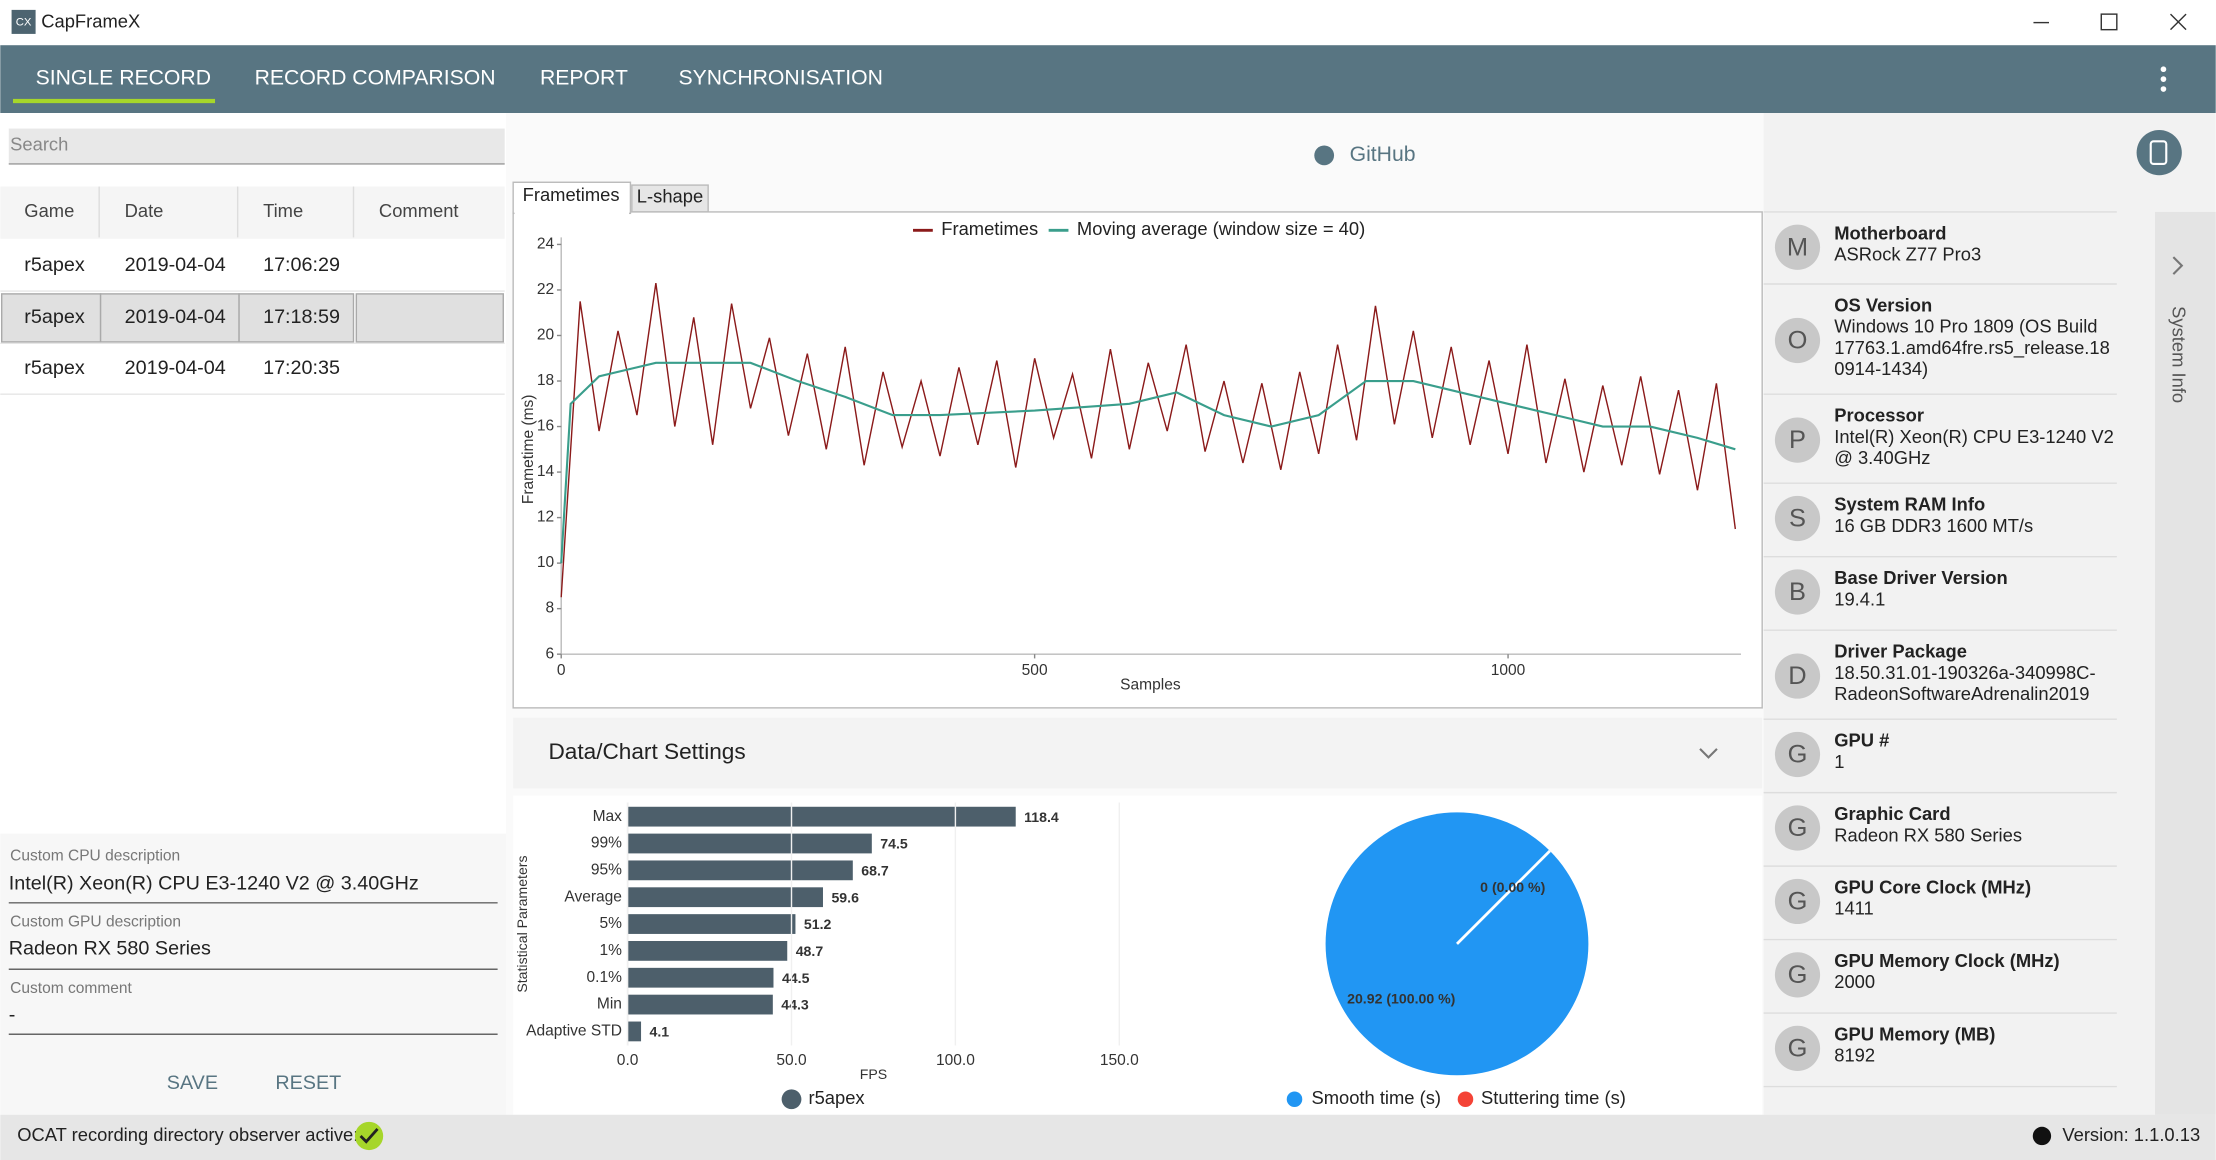 This screenshot has height=1160, width=2216. I want to click on strip-chevron, so click(2178, 265).